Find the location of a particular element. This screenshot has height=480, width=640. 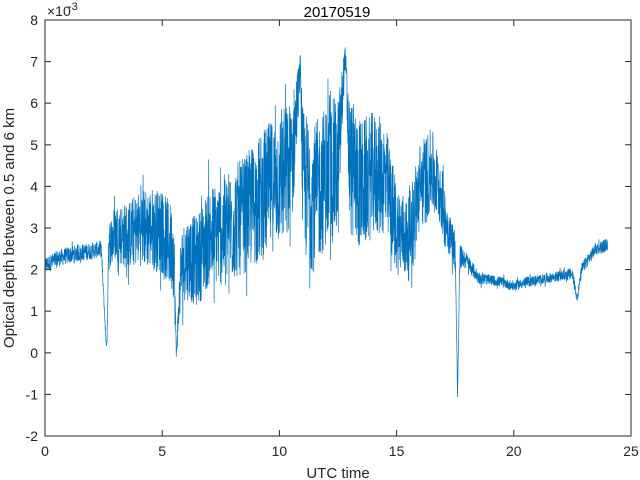

x-tick-label: 5 is located at coordinates (162, 451).